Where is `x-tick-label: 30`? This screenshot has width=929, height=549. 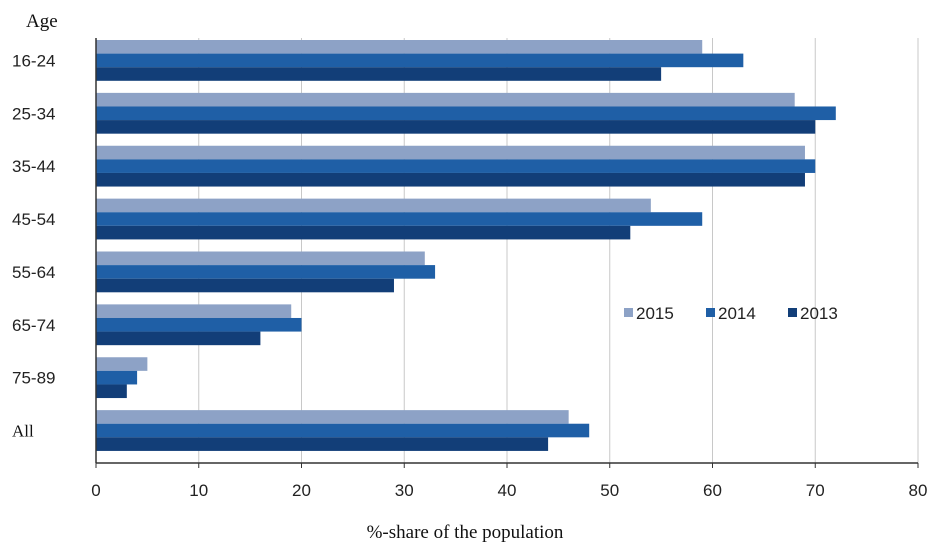
x-tick-label: 30 is located at coordinates (404, 490).